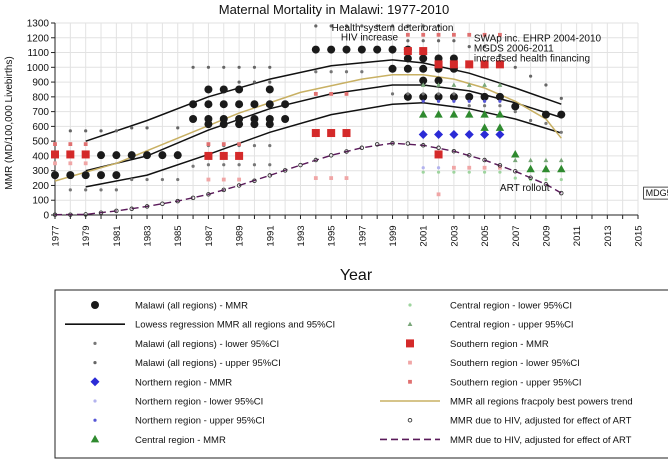  I want to click on annotation-art: ART rollout, so click(525, 188).